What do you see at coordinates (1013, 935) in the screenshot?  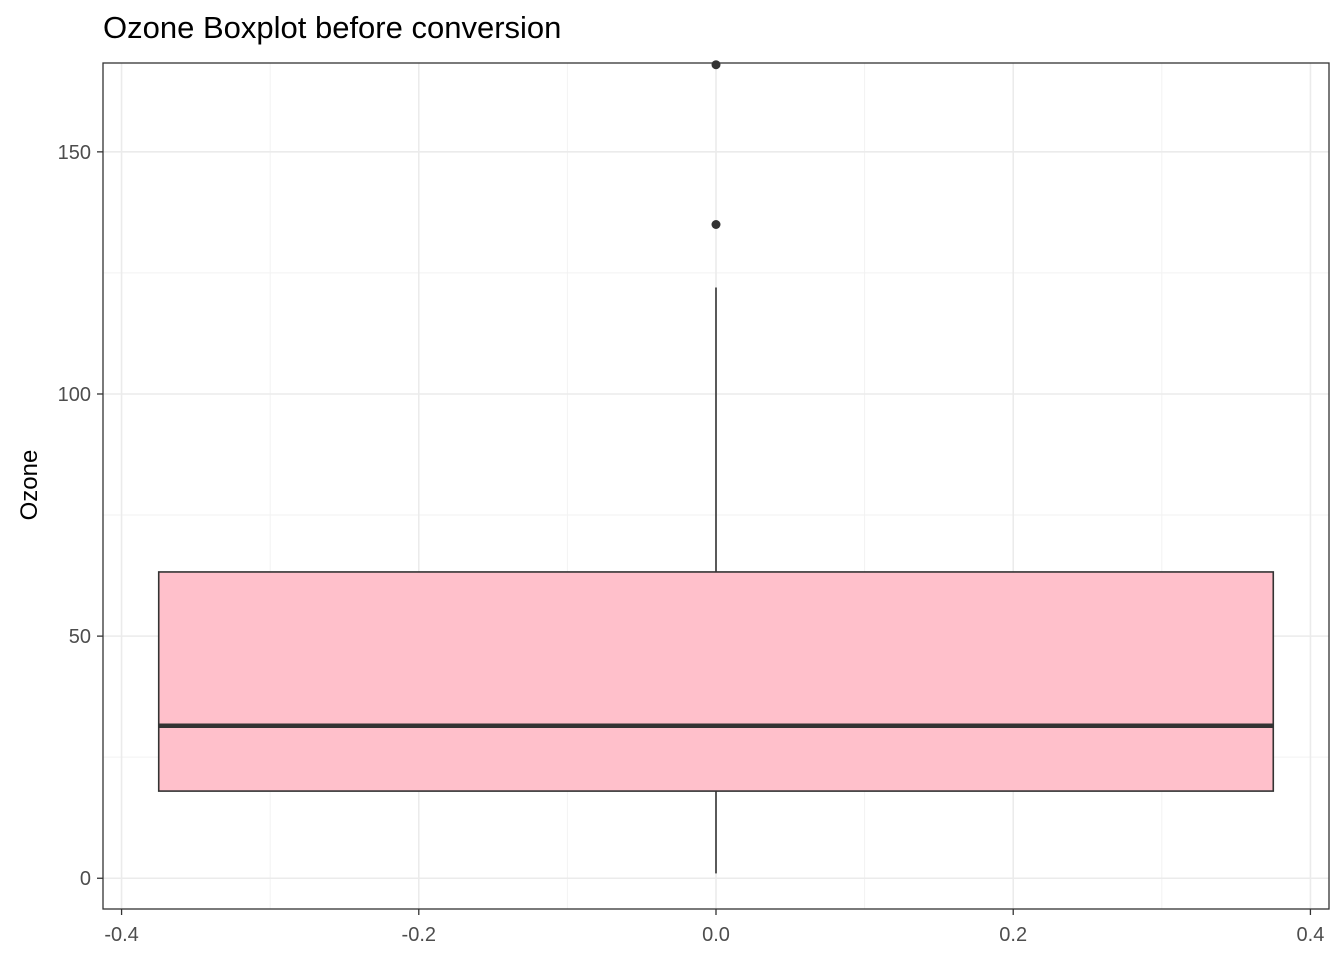 I see `x-tick-label: 0.2` at bounding box center [1013, 935].